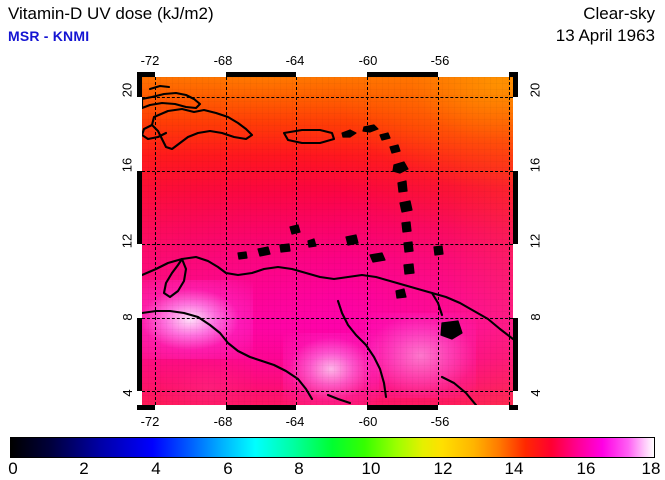 This screenshot has width=665, height=480. What do you see at coordinates (515, 241) in the screenshot?
I see `frame-ticks-right` at bounding box center [515, 241].